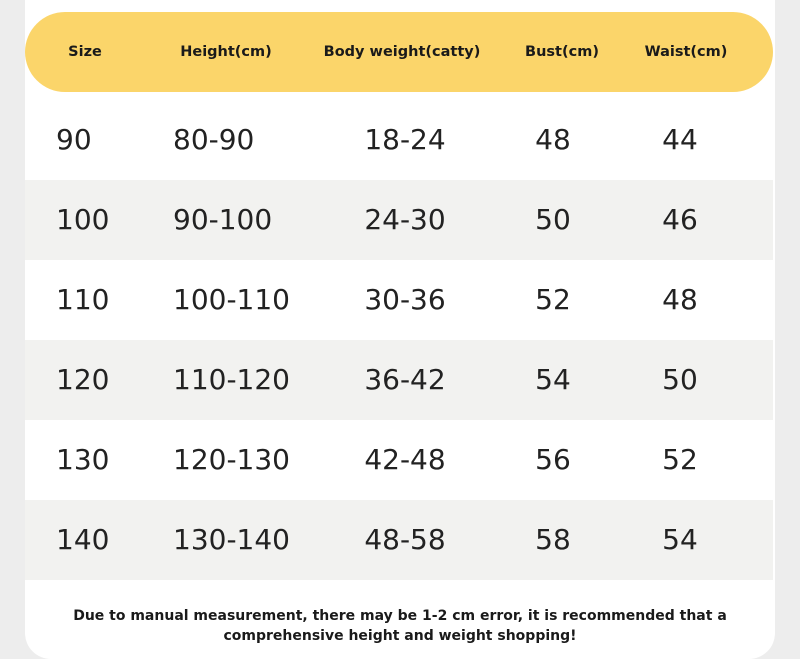  I want to click on cell-height: 110-120, so click(231, 379).